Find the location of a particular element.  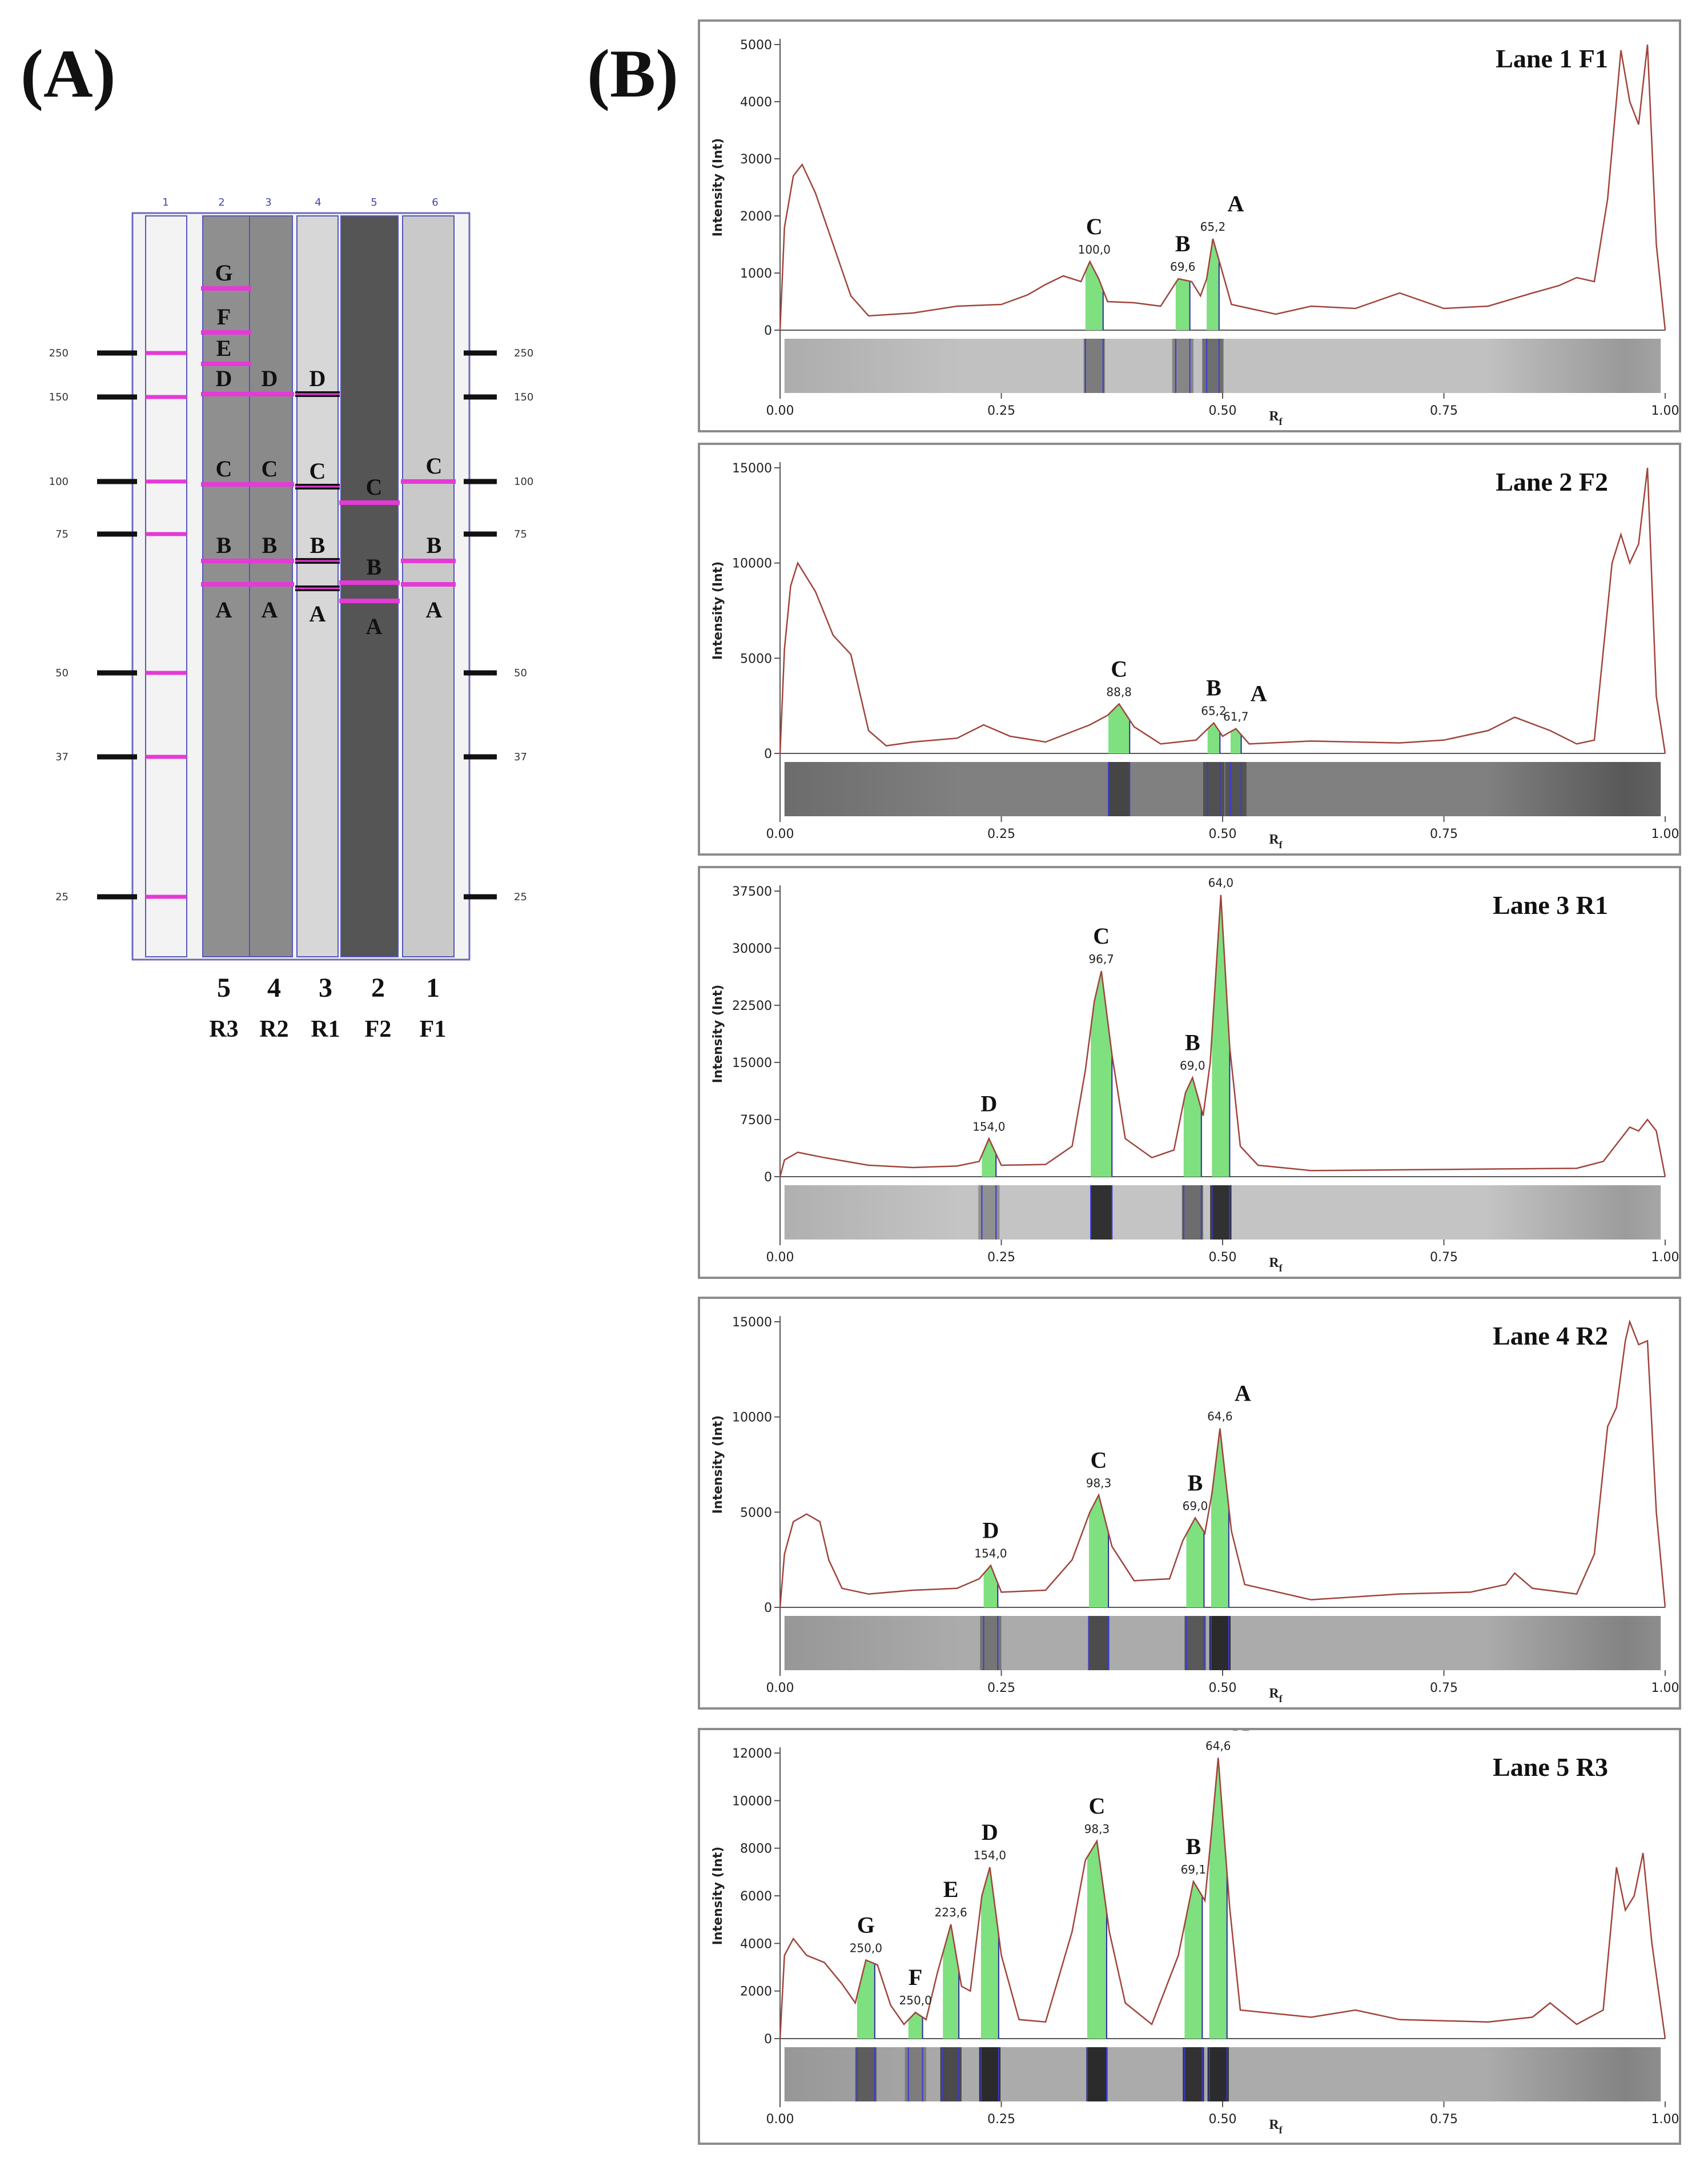

gel-lane-border is located at coordinates (369, 586).